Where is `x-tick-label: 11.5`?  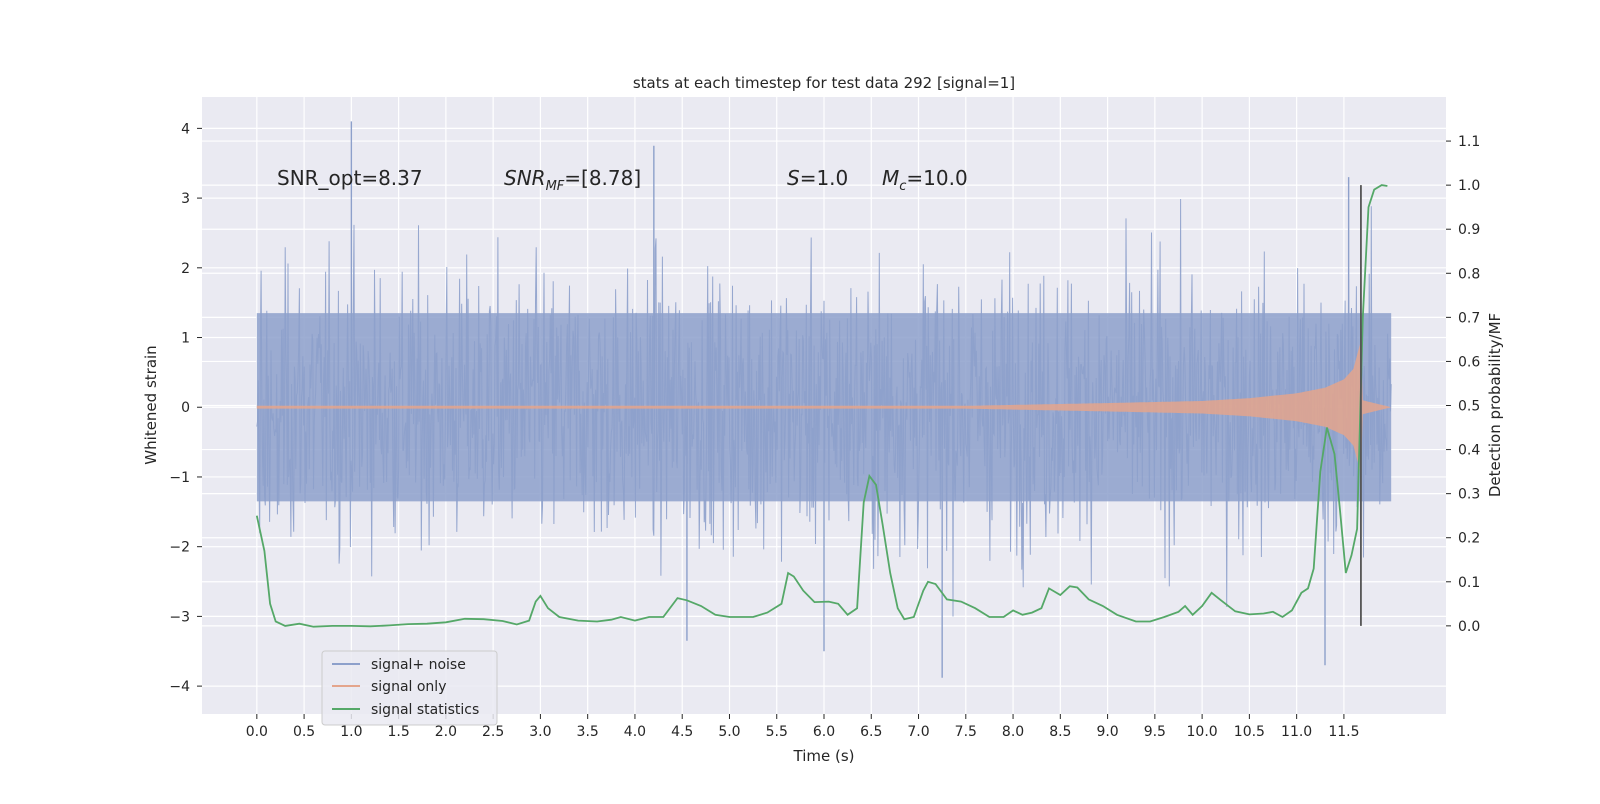
x-tick-label: 11.5 is located at coordinates (1343, 732).